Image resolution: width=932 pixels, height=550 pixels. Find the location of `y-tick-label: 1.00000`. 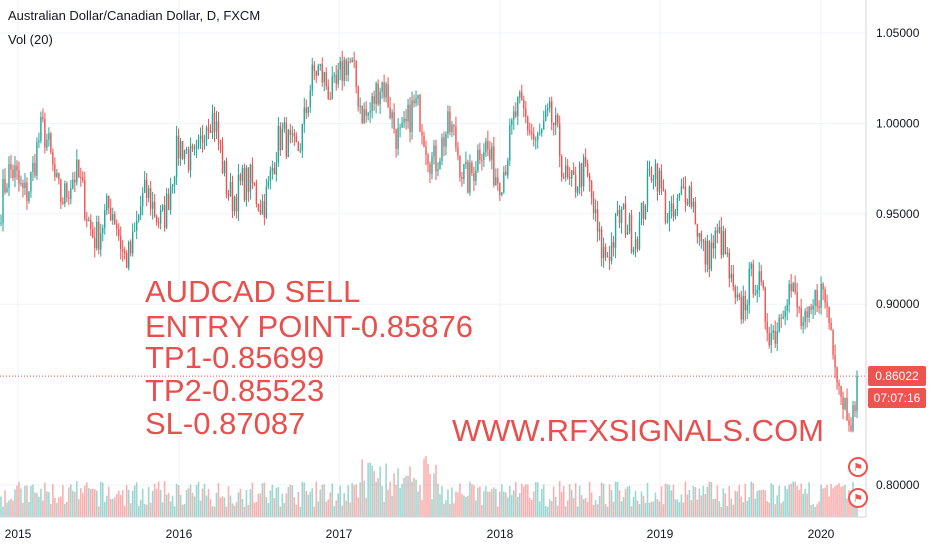

y-tick-label: 1.00000 is located at coordinates (898, 123).